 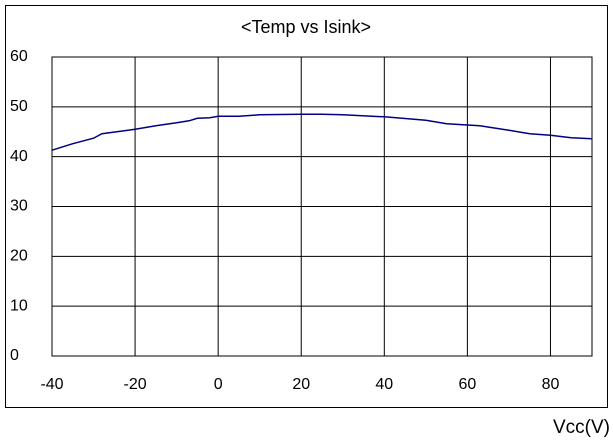 I want to click on x-tick-label: 20, so click(x=301, y=384).